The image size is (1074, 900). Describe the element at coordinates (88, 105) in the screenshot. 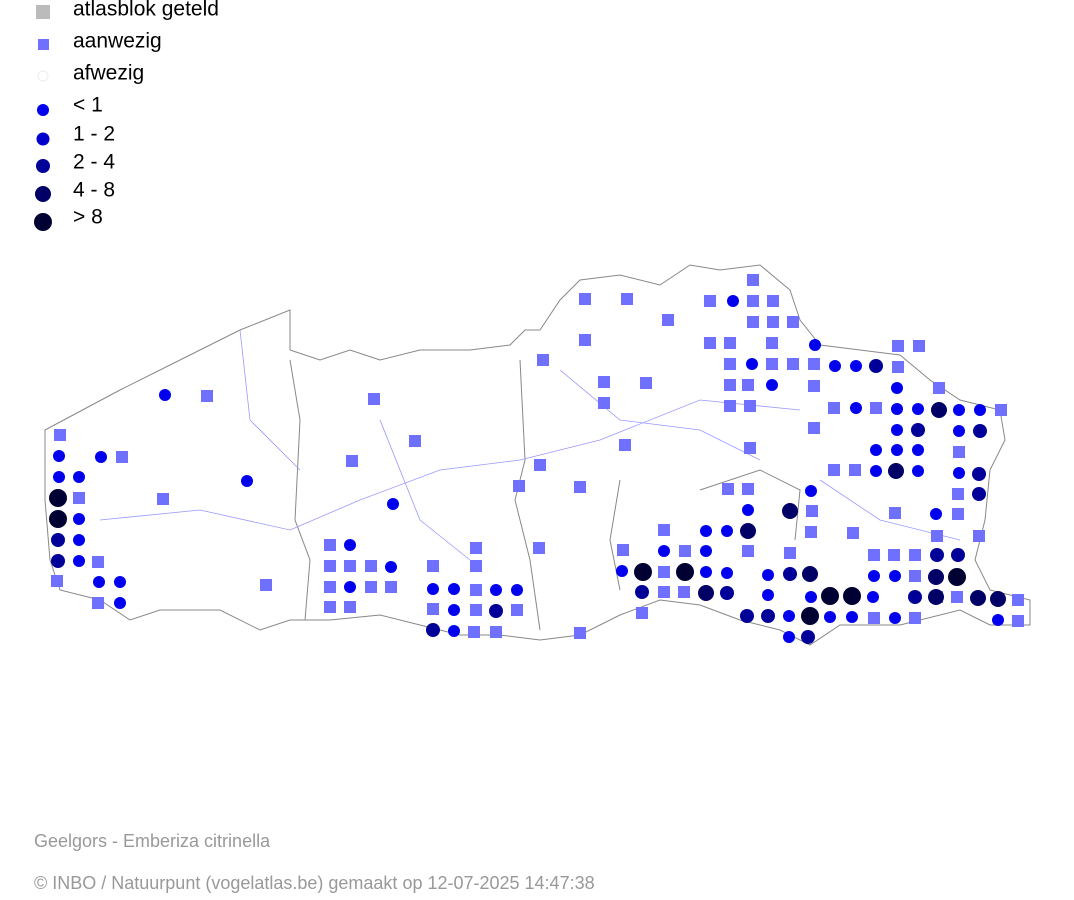

I see `legend-label: < 1` at that location.